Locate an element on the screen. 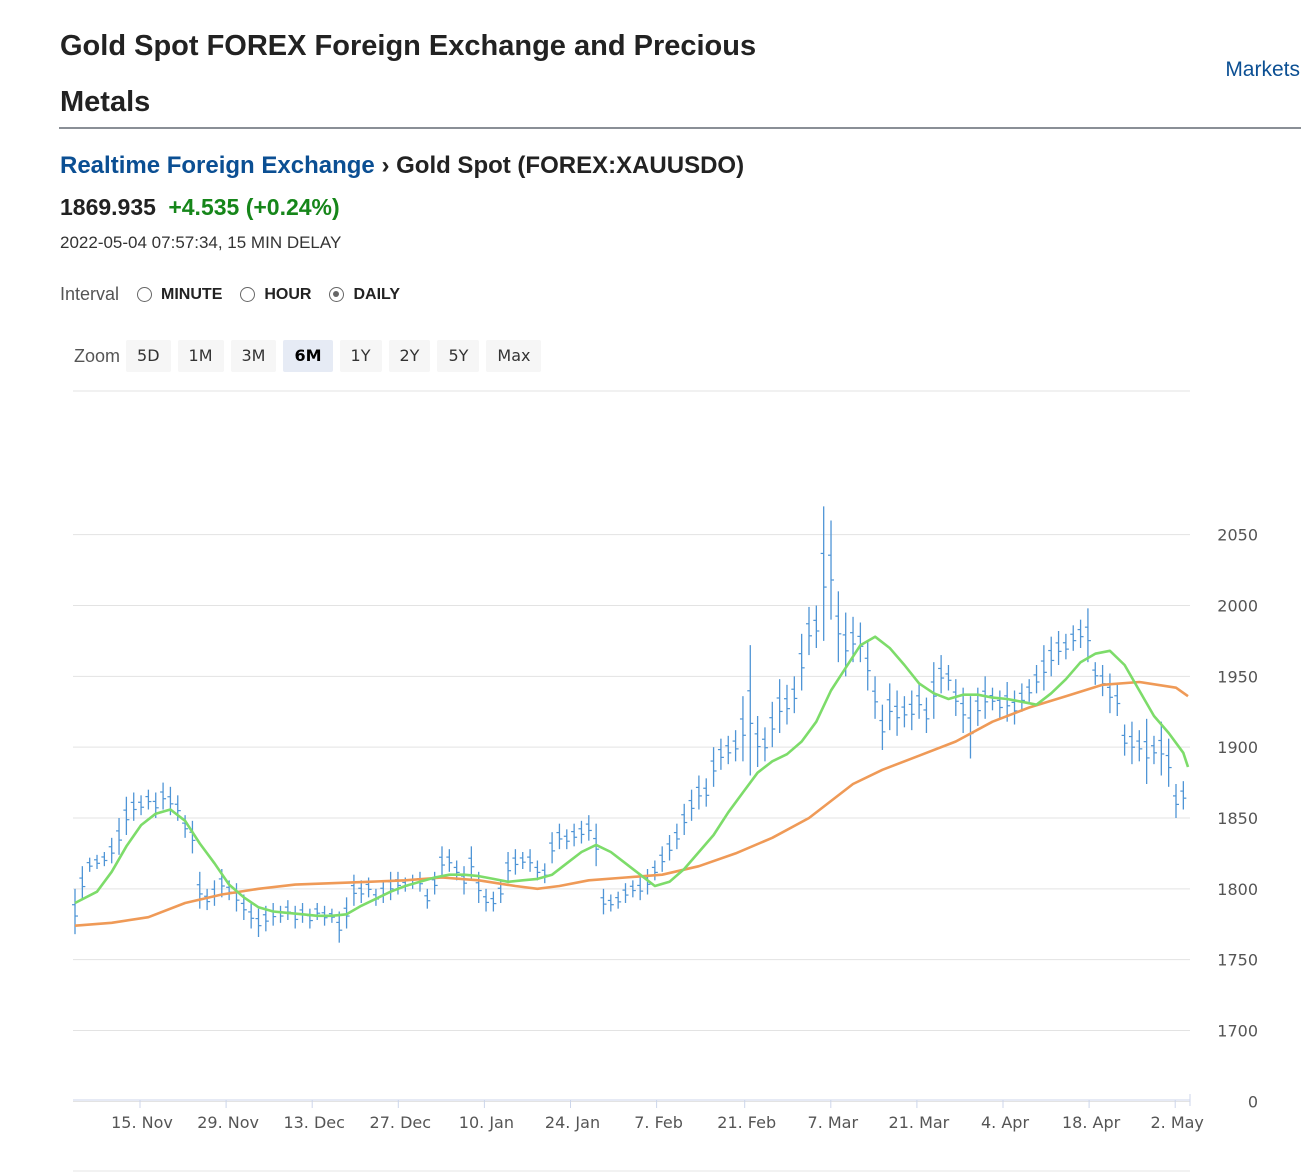  interval-option-label: DAILY is located at coordinates (376, 294).